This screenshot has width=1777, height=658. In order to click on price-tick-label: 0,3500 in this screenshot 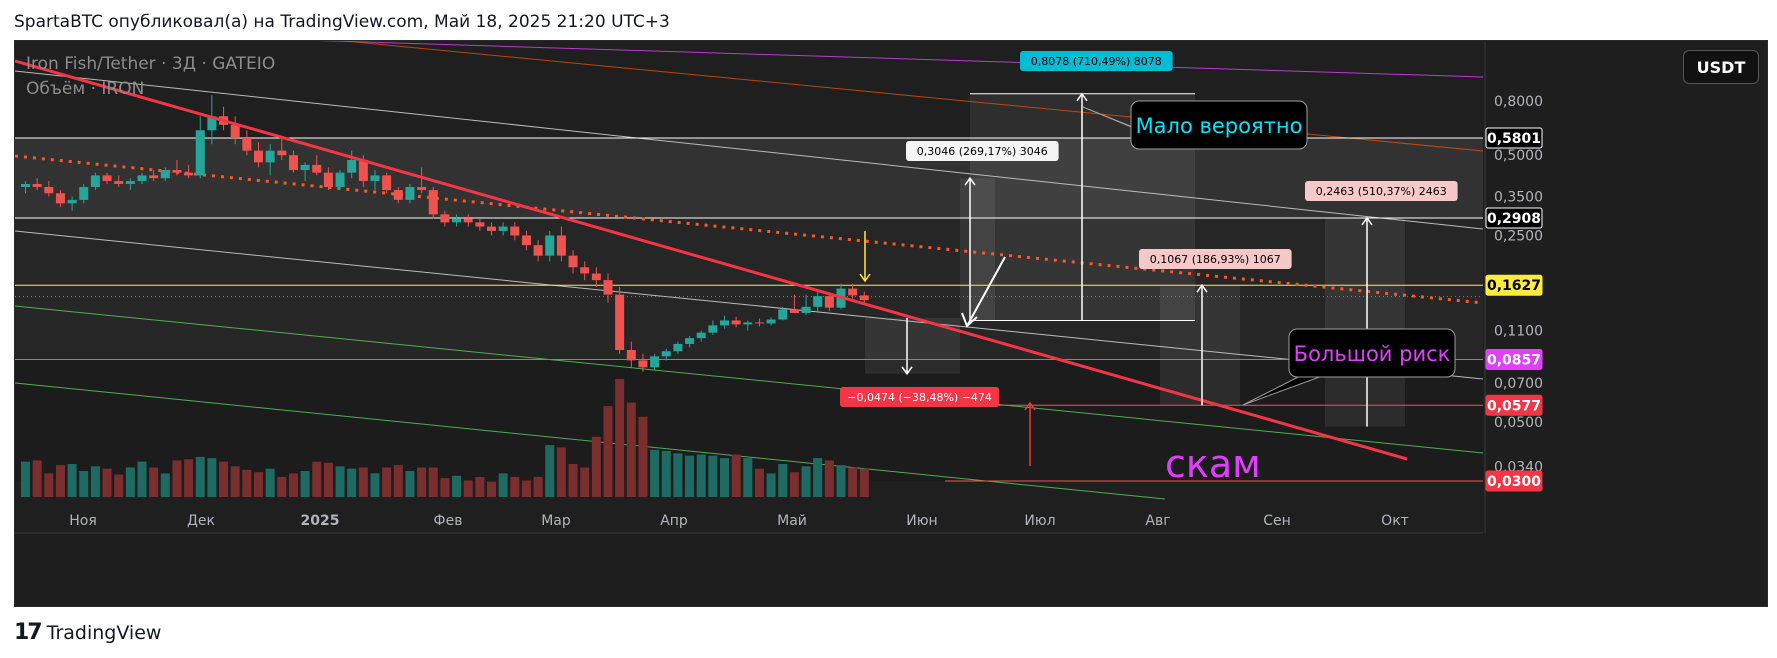, I will do `click(1518, 198)`.